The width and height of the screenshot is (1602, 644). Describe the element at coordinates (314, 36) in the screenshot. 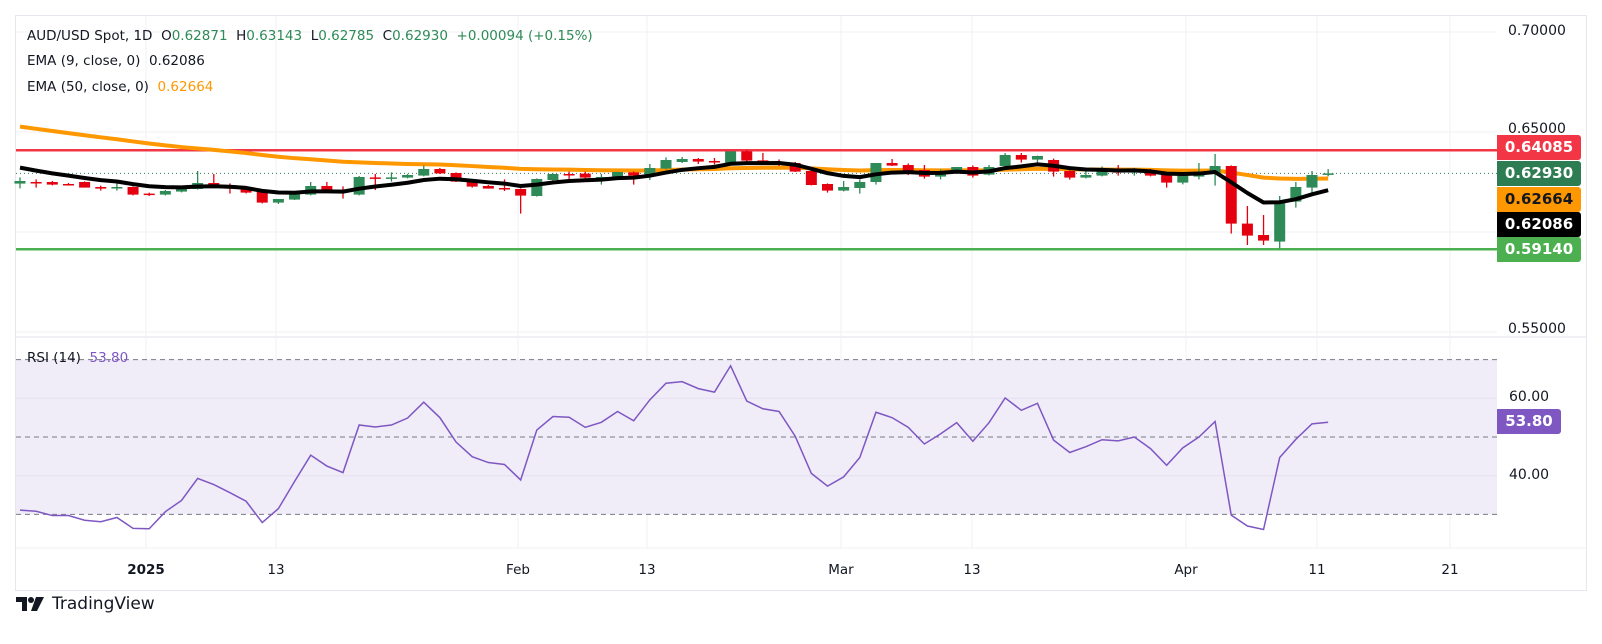

I see `low-label: L` at that location.